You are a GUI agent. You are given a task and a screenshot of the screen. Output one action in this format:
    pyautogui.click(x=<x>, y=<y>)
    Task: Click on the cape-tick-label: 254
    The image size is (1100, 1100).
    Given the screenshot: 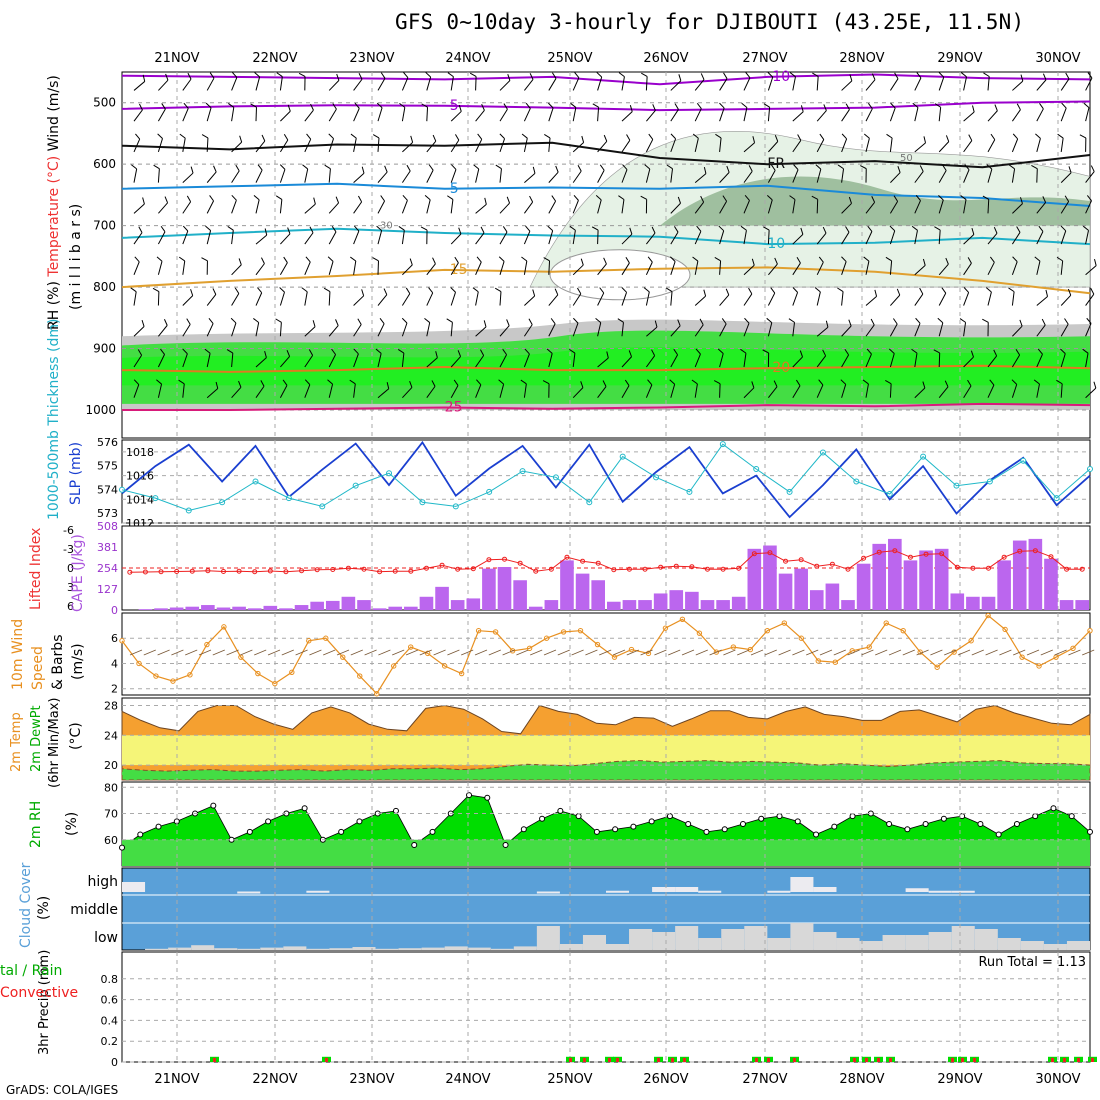 What is the action you would take?
    pyautogui.click(x=107, y=568)
    